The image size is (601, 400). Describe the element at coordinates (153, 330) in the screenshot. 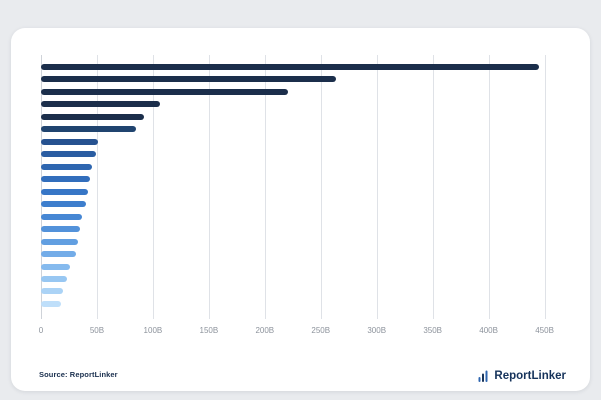

I see `x-axis-tick-label: 100B` at that location.